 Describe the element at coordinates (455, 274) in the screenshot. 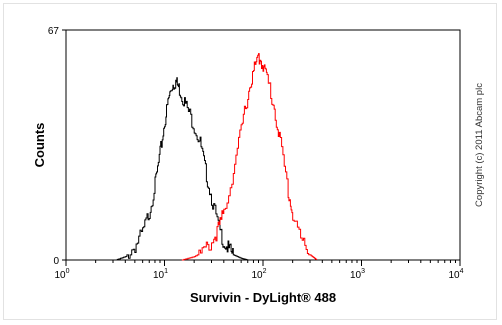

I see `x-tick-label: 10⁴` at that location.